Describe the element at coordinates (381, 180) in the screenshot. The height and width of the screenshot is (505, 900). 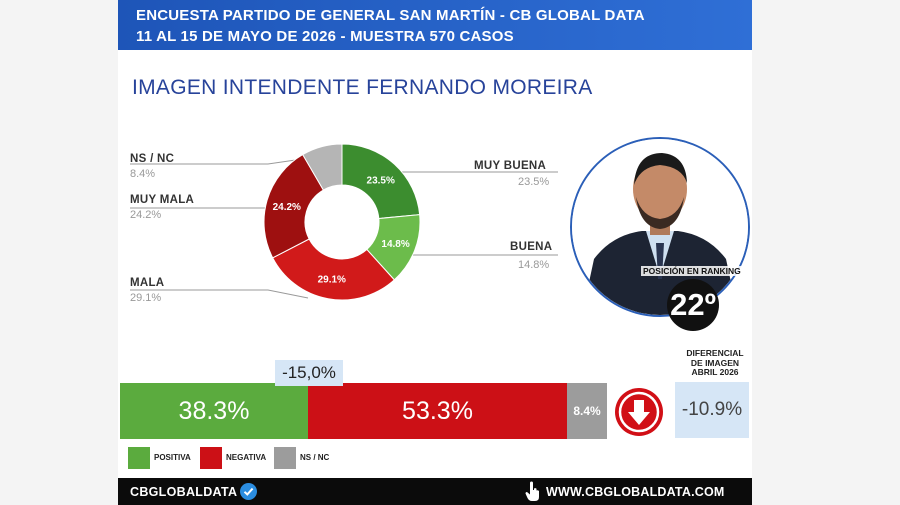
I see `slice-value-label: 23.5%` at that location.